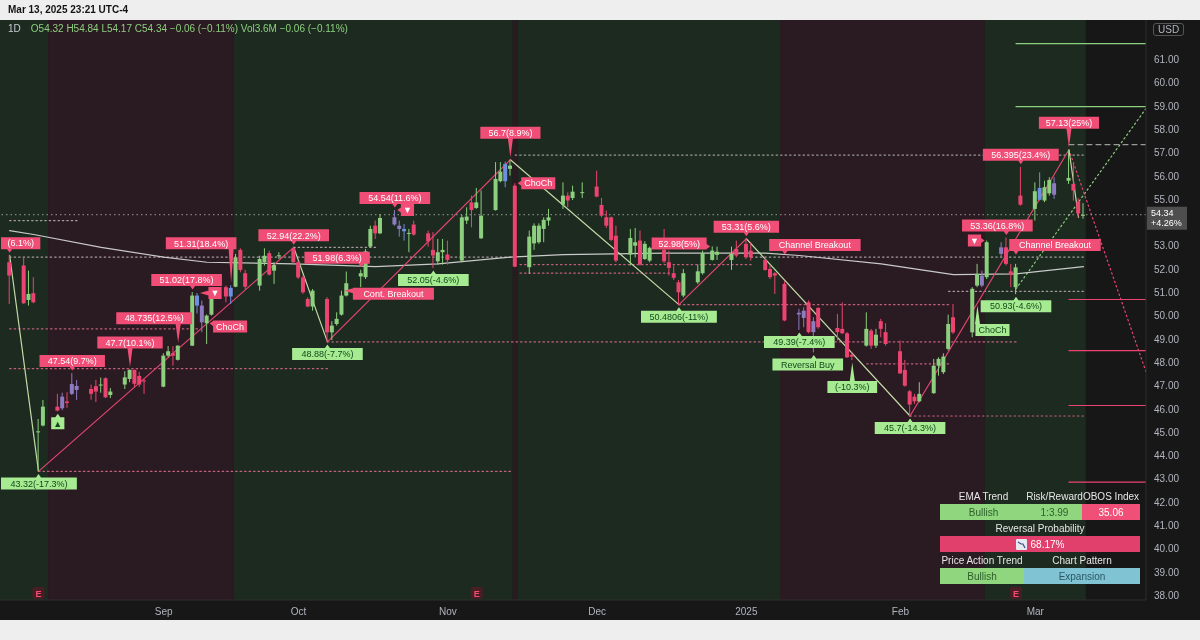 This screenshot has width=1200, height=640. What do you see at coordinates (1167, 246) in the screenshot?
I see `y-tick-label: 53.00` at bounding box center [1167, 246].